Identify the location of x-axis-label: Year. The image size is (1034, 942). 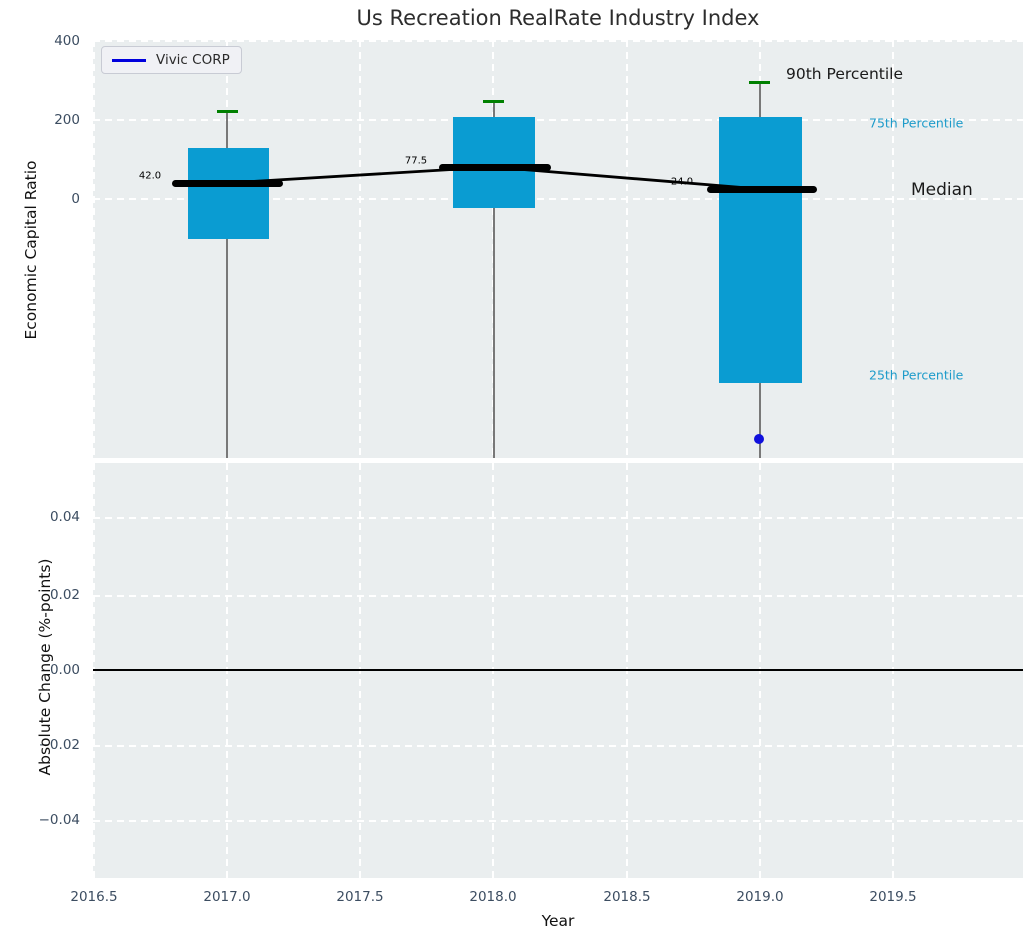
(558, 921).